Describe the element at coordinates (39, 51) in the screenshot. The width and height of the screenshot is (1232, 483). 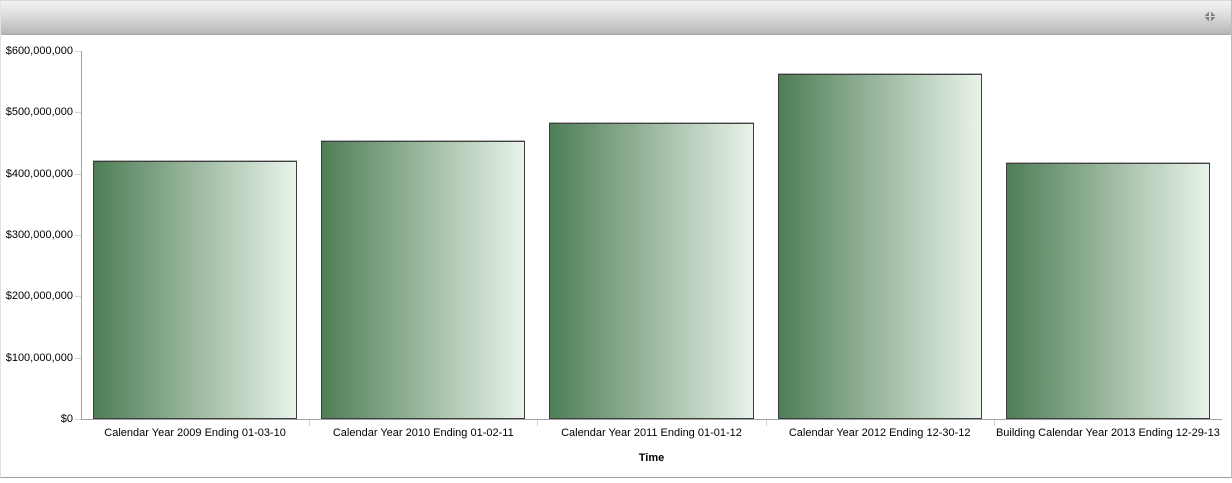
I see `y-axis-tick-label: $600,000,000` at that location.